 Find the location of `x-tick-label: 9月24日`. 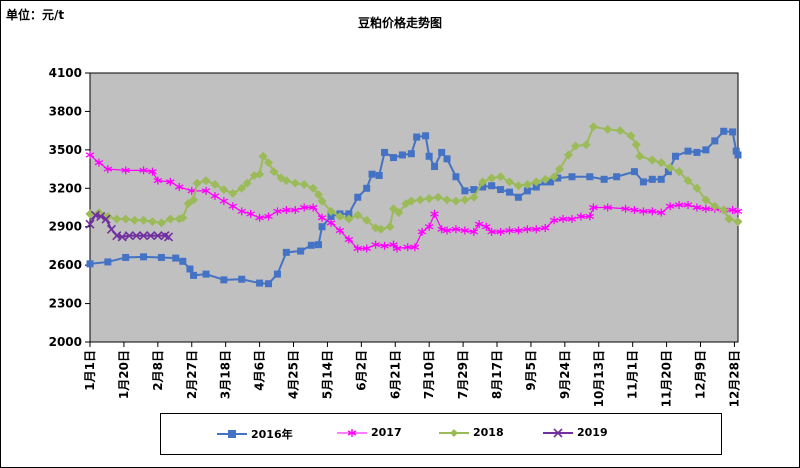

x-tick-label: 9月24日 is located at coordinates (565, 374).